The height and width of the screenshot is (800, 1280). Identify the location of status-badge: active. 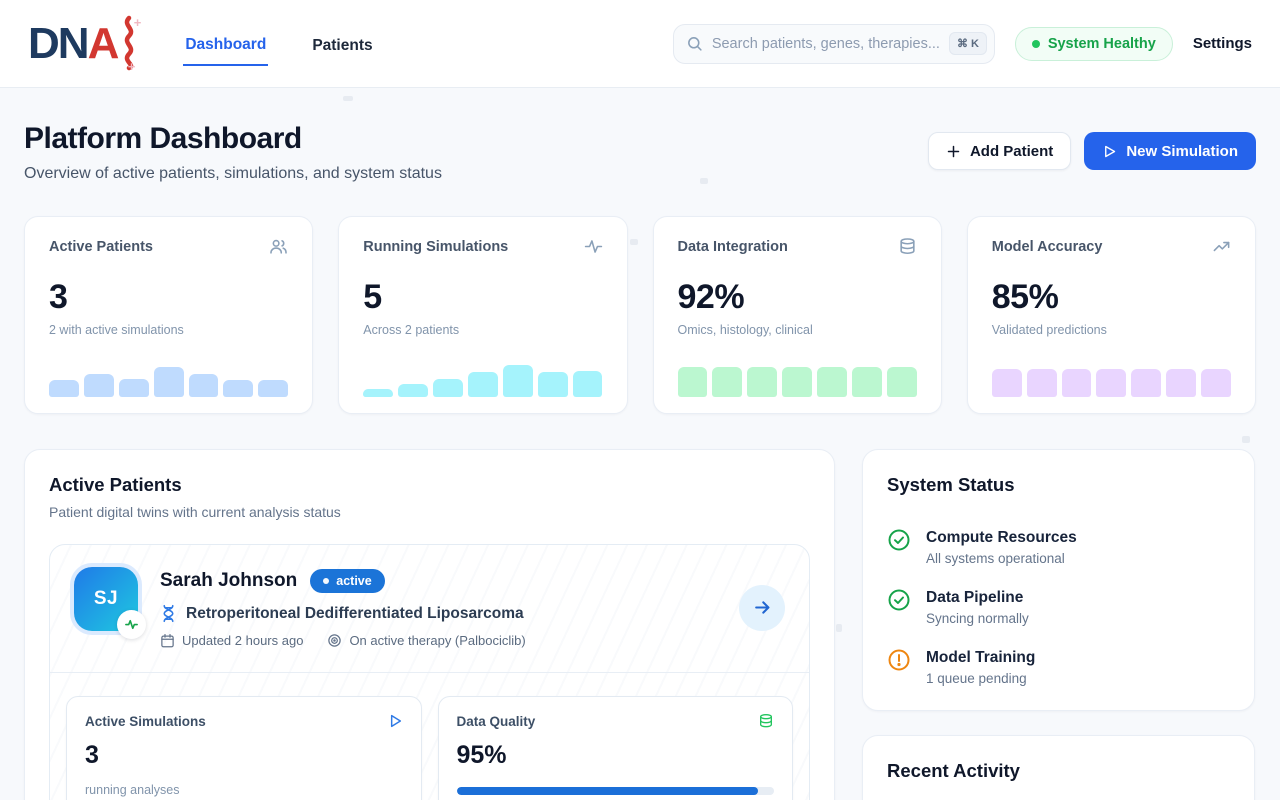
(347, 581).